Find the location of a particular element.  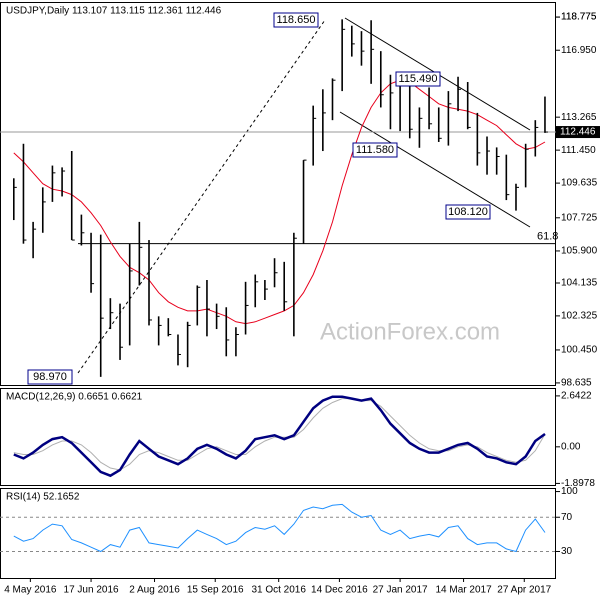

y-tick-label: 104.135 is located at coordinates (579, 283).